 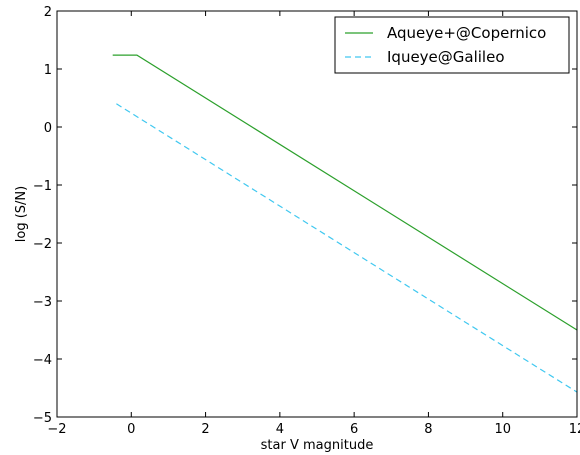 What do you see at coordinates (42, 186) in the screenshot?
I see `y-tick-label: −1` at bounding box center [42, 186].